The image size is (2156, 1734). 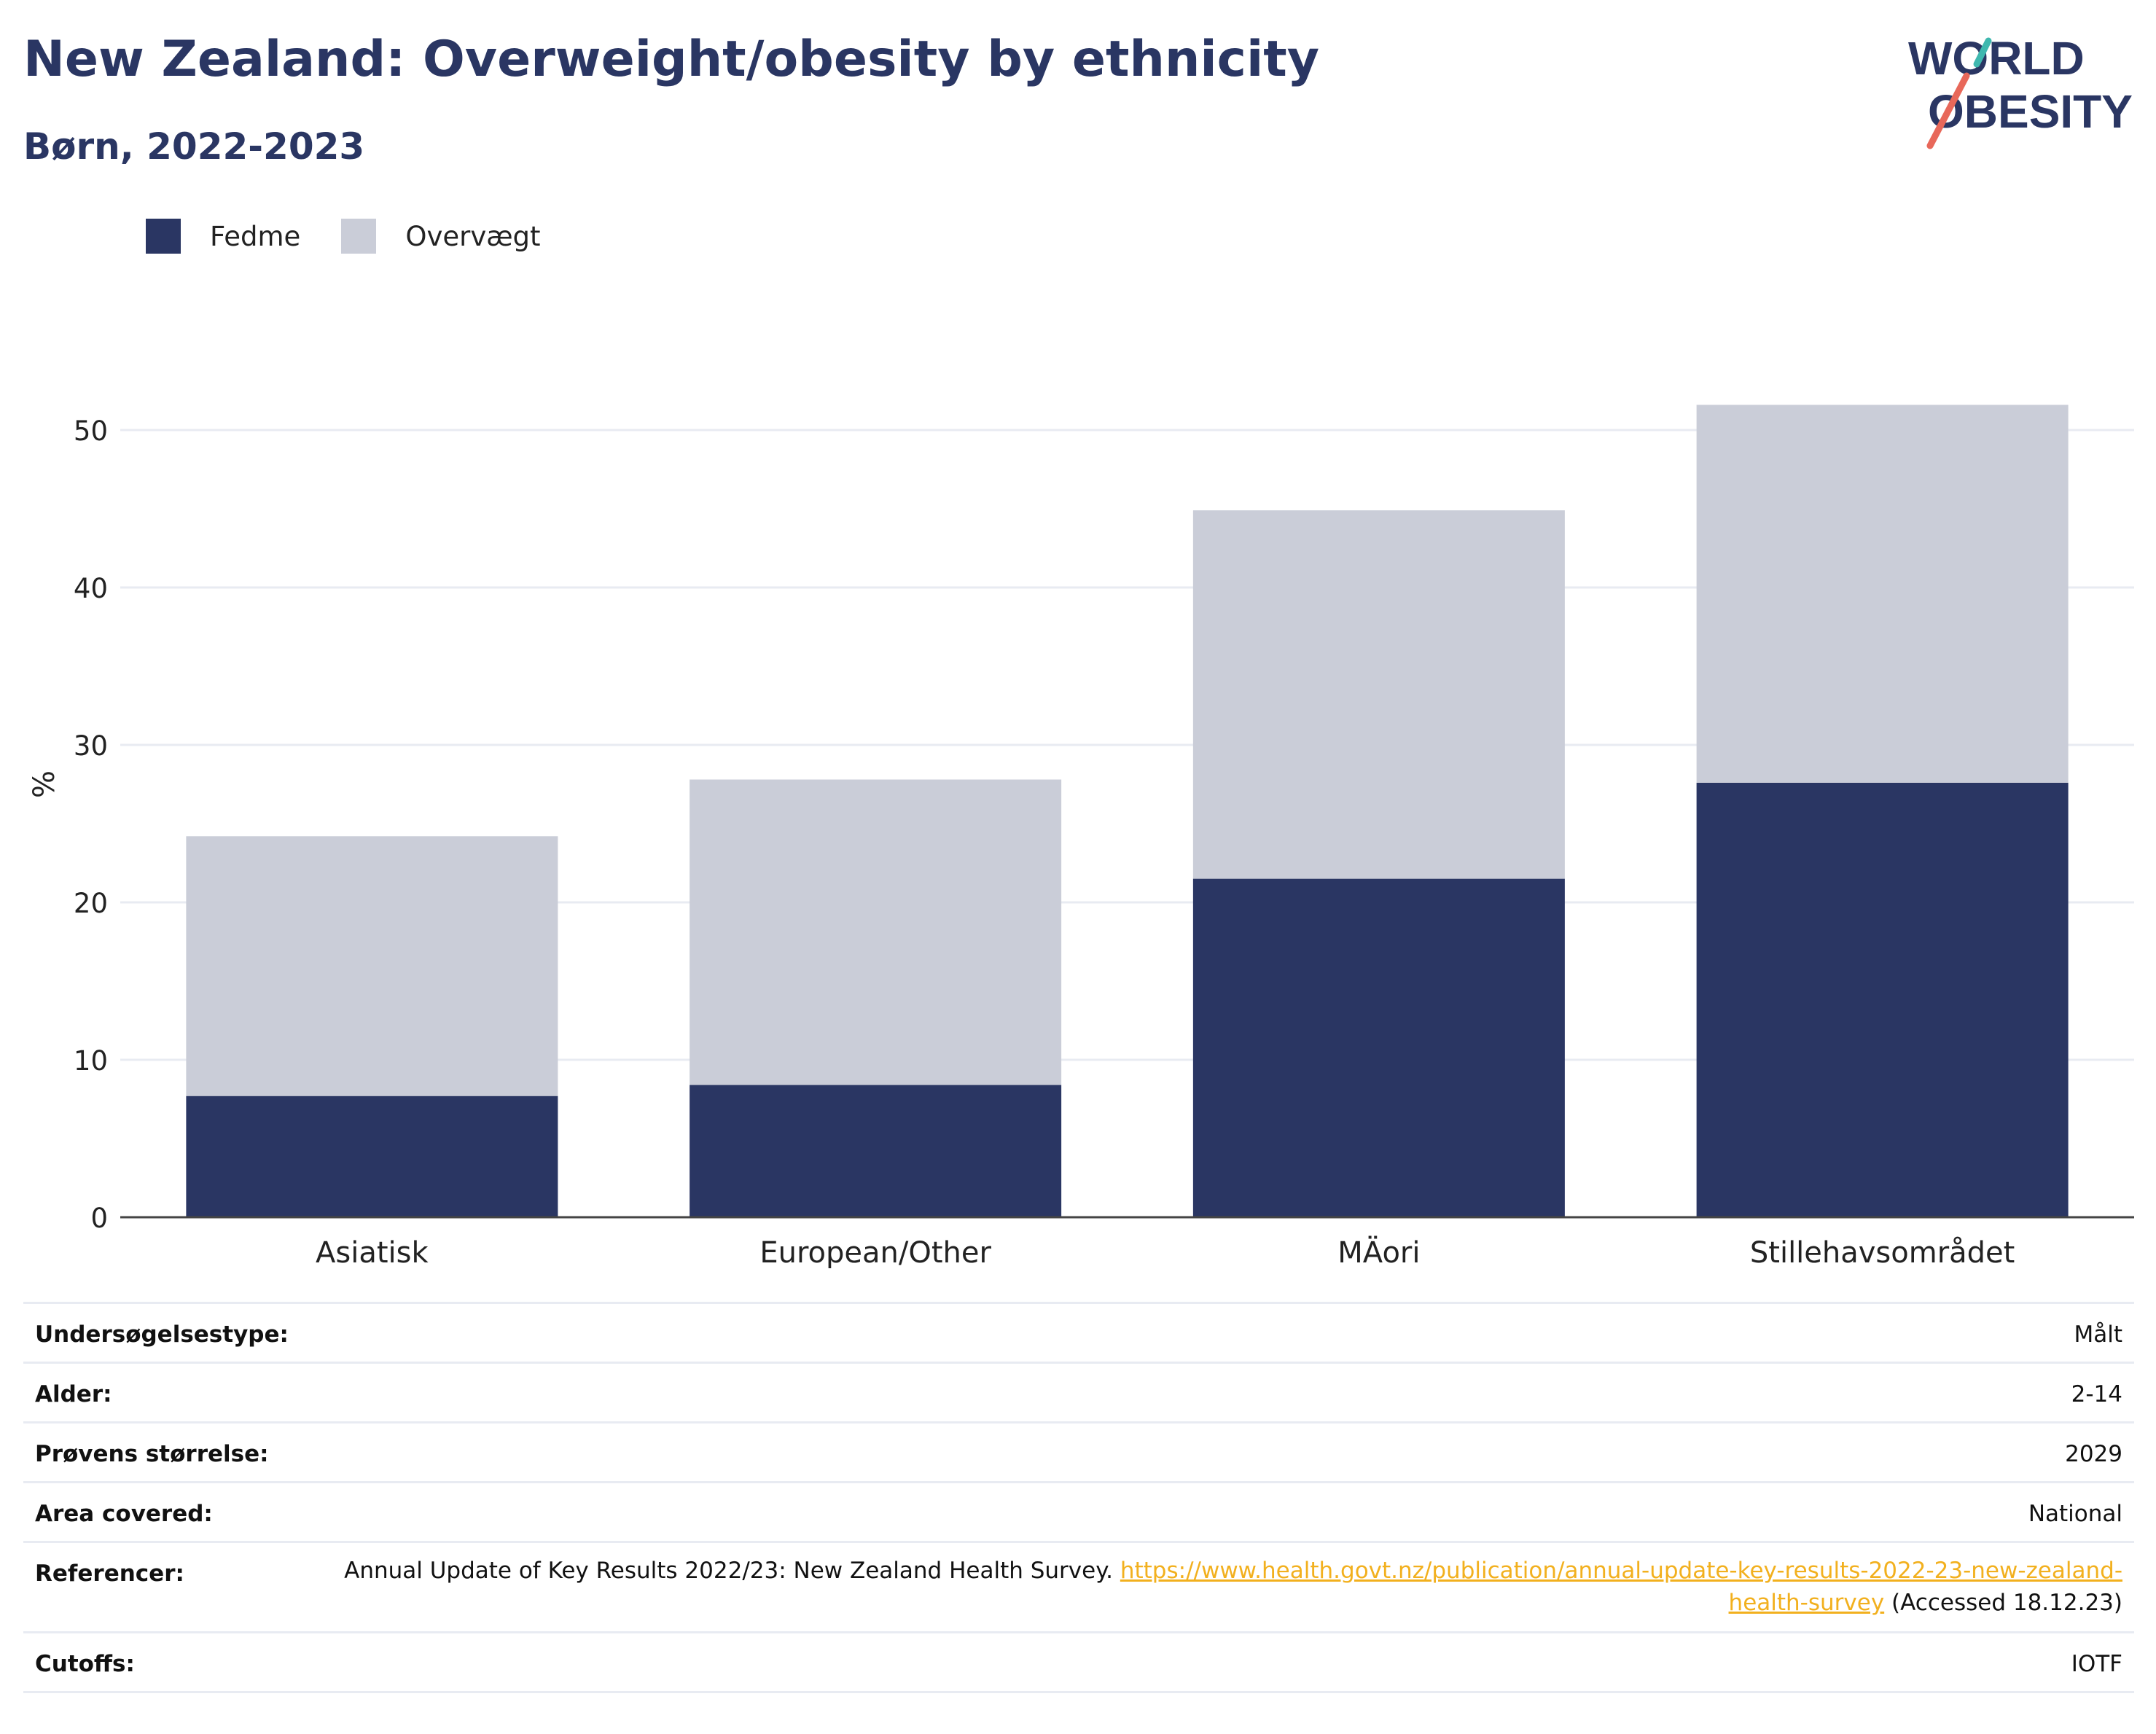 What do you see at coordinates (45, 784) in the screenshot?
I see `y-axis-label: %` at bounding box center [45, 784].